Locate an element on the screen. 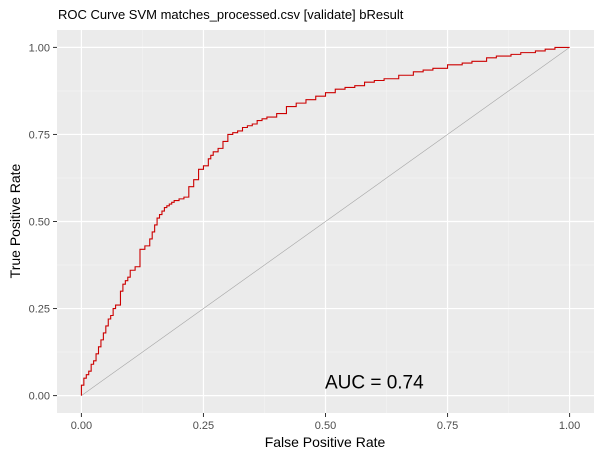 This screenshot has width=601, height=456. x-tick-label-4: 1.00 is located at coordinates (569, 426).